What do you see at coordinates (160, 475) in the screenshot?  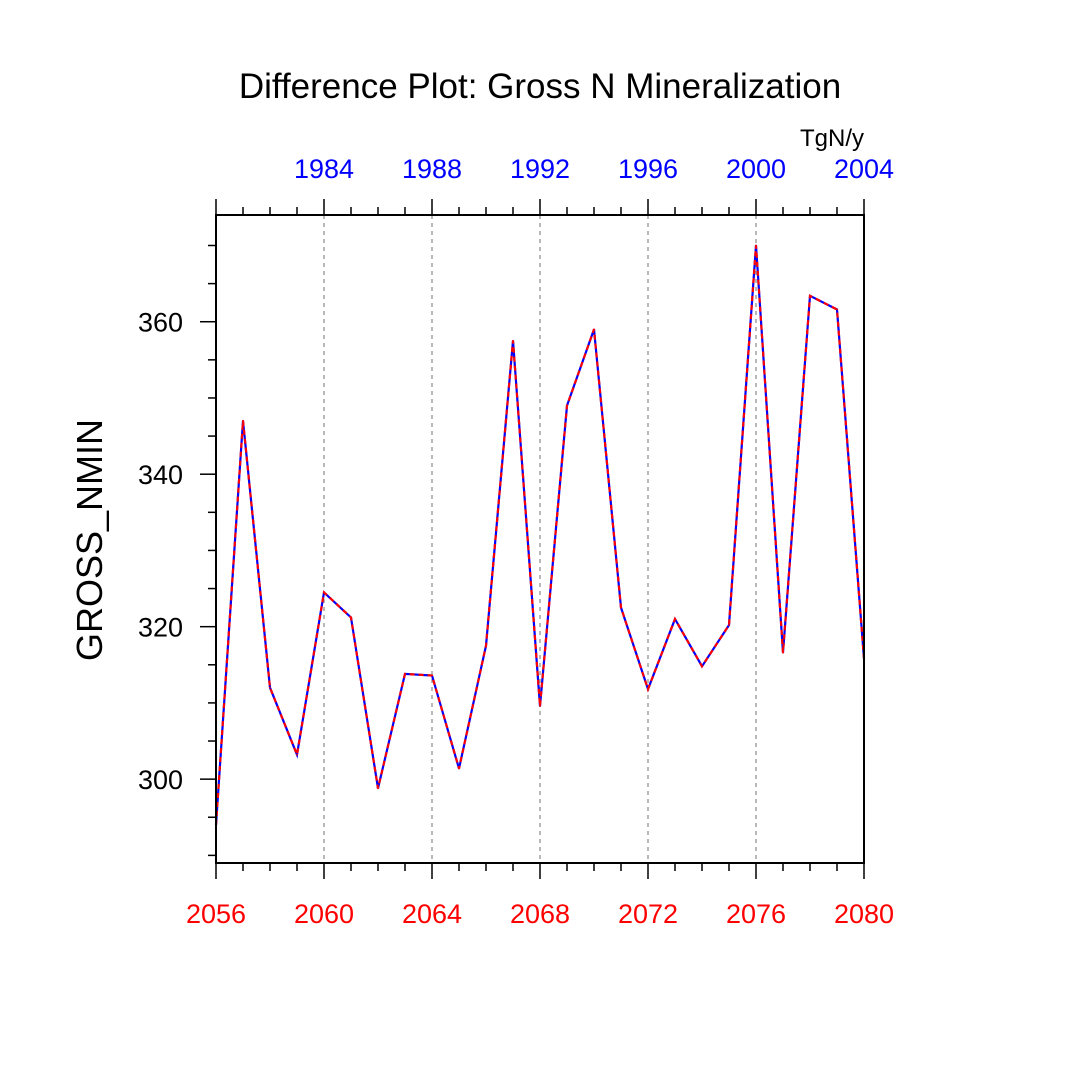 I see `y-tick-label: 340` at bounding box center [160, 475].